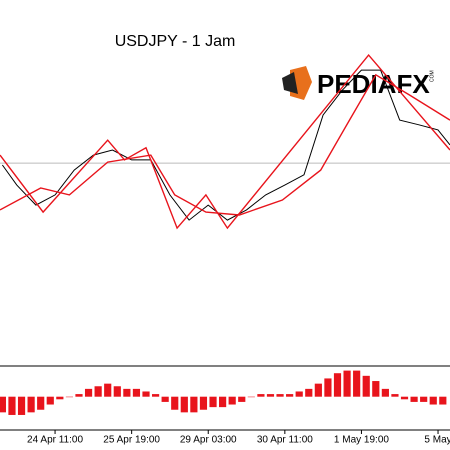 The width and height of the screenshot is (450, 450). I want to click on logo-text: PEDIAFX, so click(373, 84).